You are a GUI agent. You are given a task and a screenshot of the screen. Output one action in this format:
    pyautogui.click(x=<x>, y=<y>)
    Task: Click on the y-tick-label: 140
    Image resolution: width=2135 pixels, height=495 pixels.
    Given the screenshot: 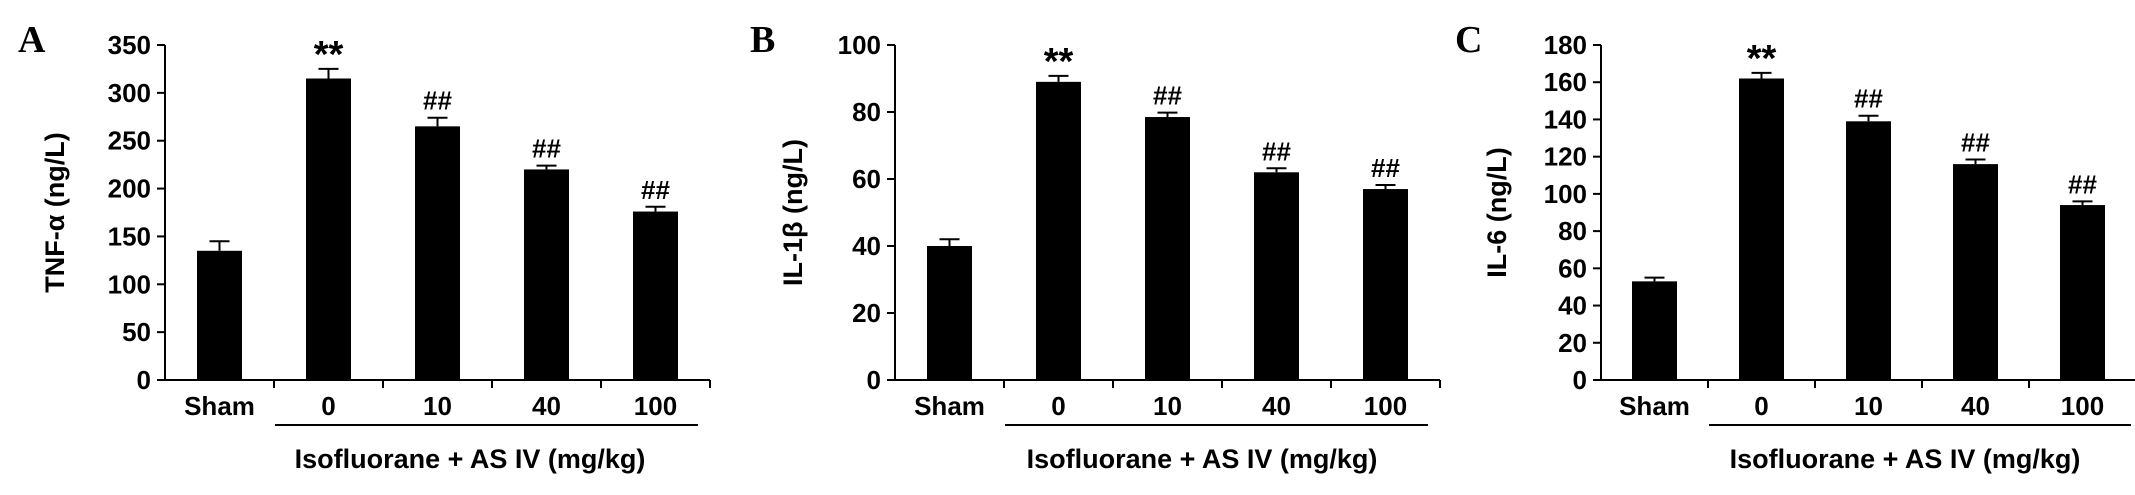 What is the action you would take?
    pyautogui.click(x=1565, y=119)
    